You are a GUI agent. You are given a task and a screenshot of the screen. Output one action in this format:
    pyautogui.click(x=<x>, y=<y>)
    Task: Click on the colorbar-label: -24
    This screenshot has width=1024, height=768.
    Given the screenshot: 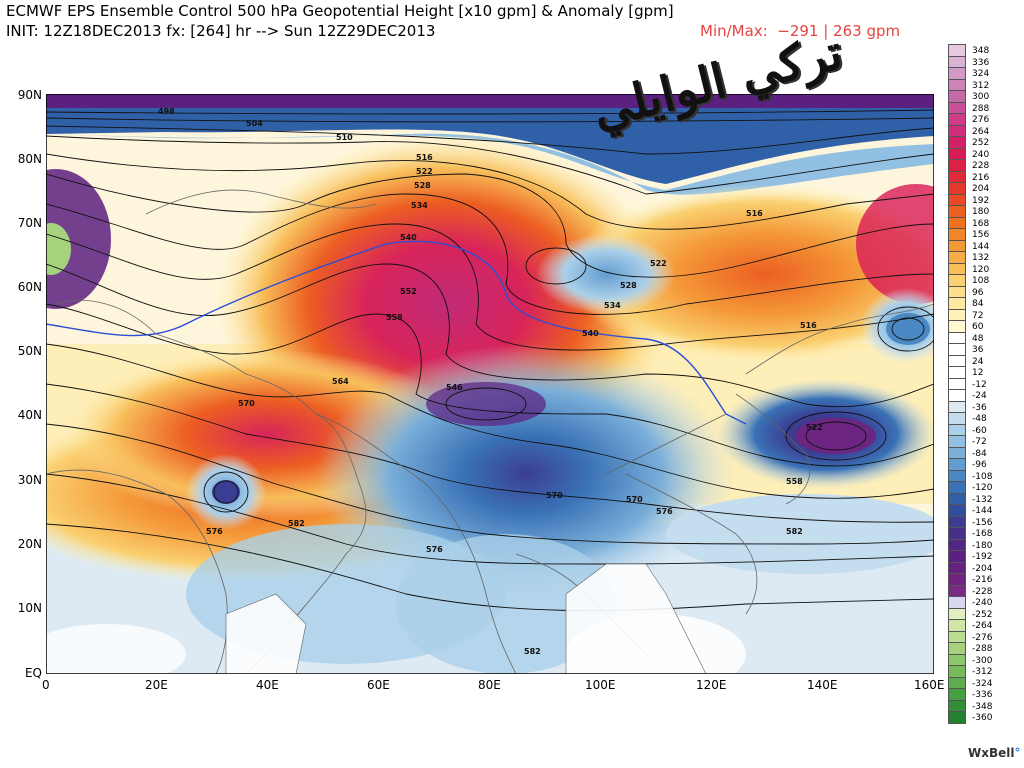 What is the action you would take?
    pyautogui.click(x=979, y=396)
    